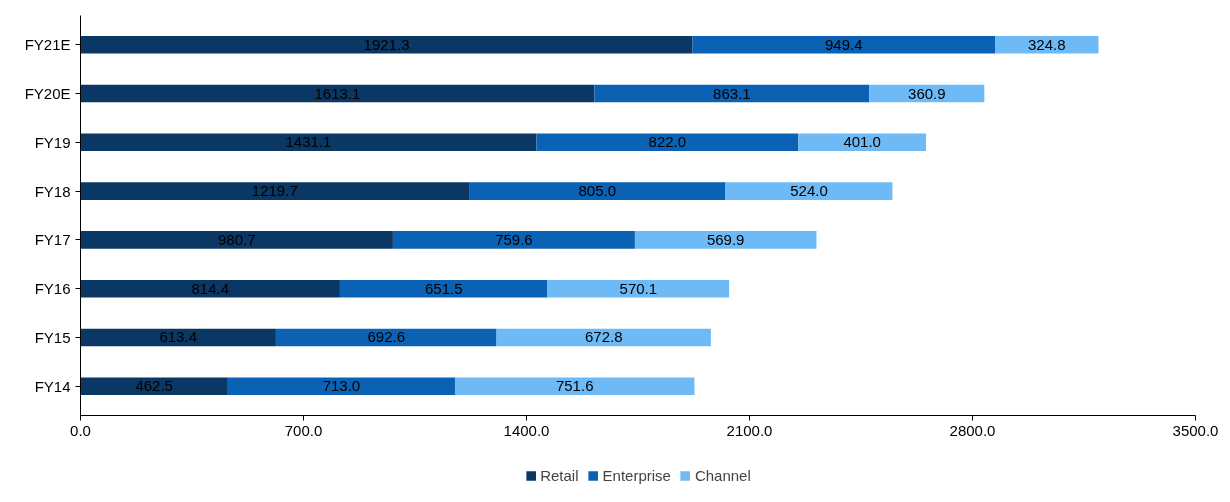 This screenshot has width=1230, height=502. I want to click on y-tick-label: FY16, so click(52, 289).